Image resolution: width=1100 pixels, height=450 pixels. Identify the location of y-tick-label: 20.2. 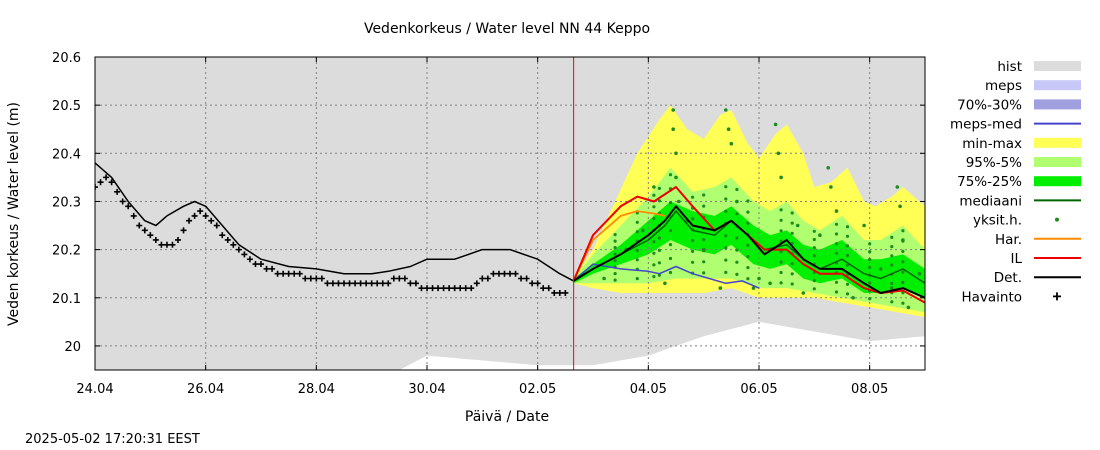
(66, 251).